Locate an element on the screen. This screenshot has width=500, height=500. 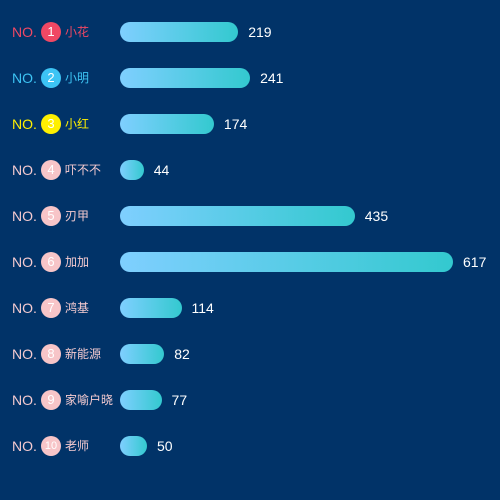
bar-row: NO. 7 鸿基 114 is located at coordinates (254, 308).